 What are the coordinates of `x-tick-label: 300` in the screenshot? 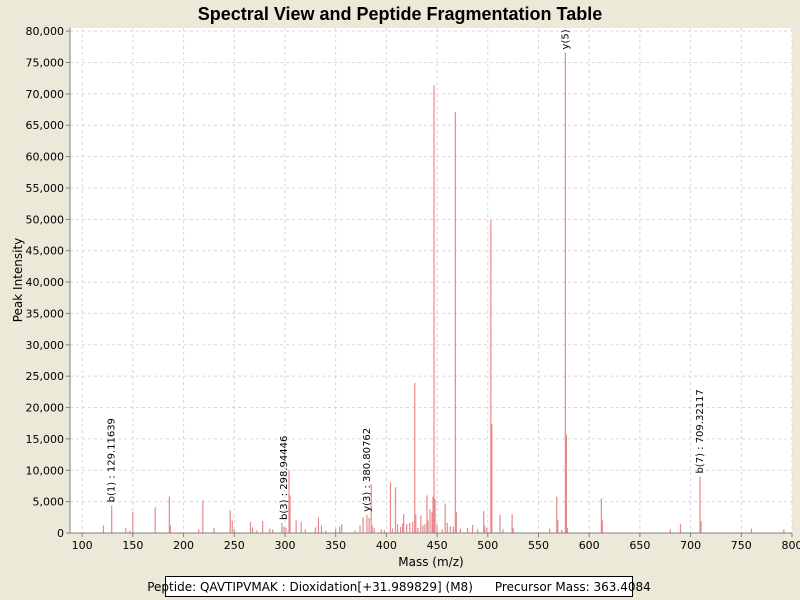 It's located at (284, 545).